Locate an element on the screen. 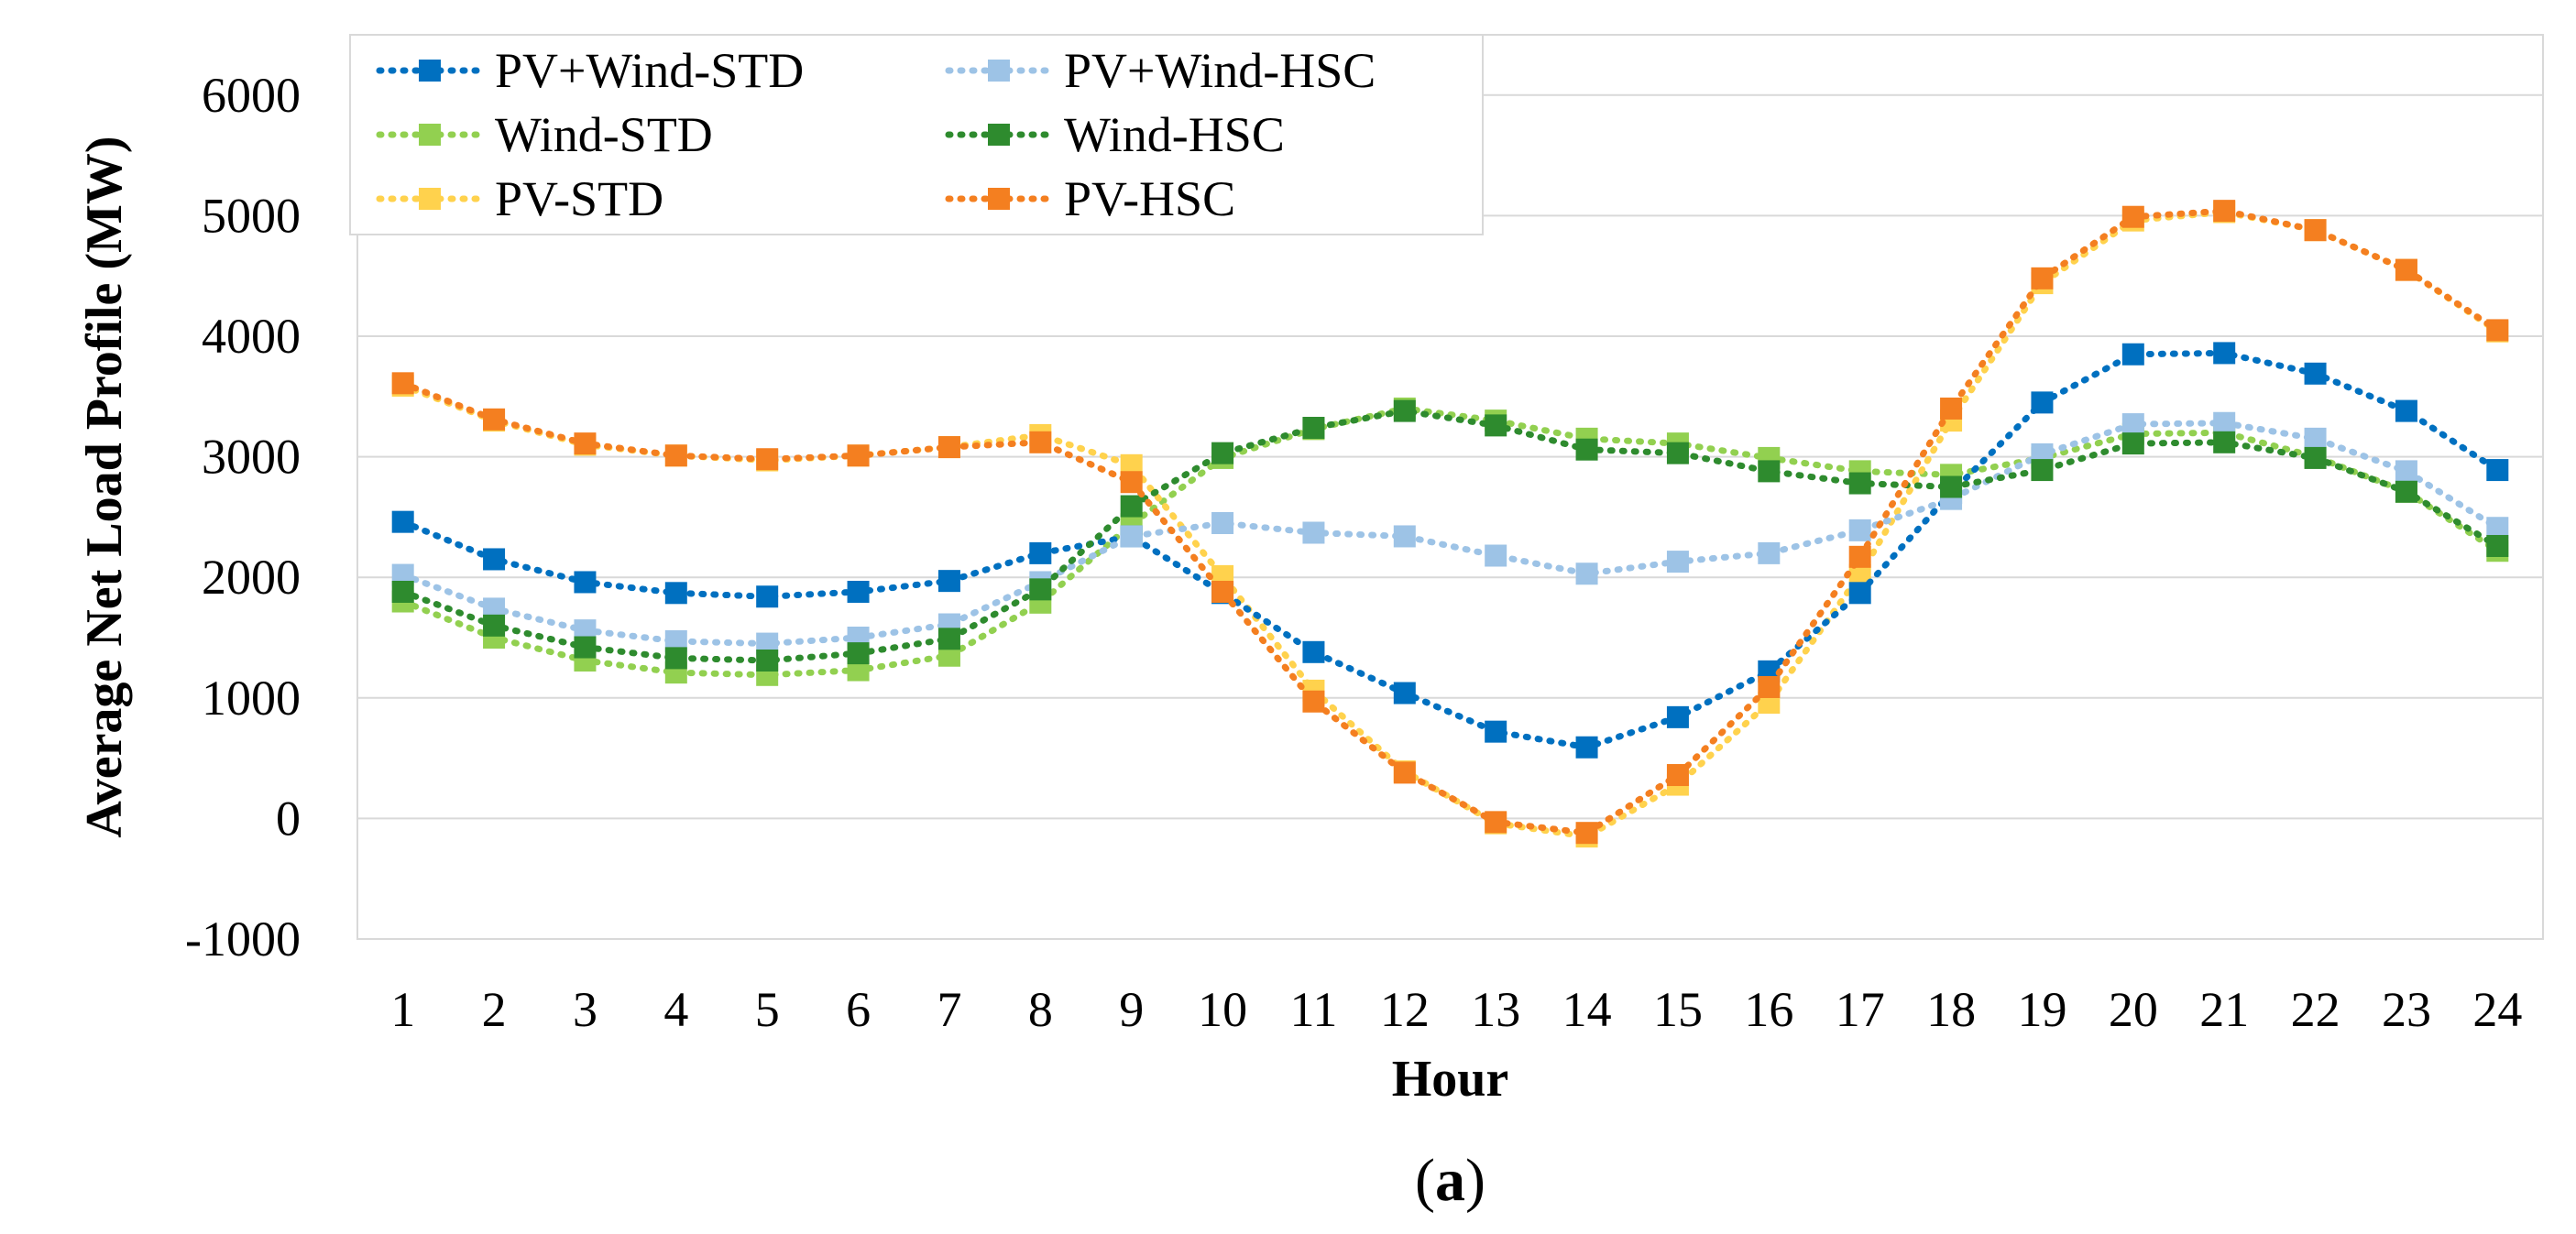 The image size is (2576, 1234). x-tick-label: 22 is located at coordinates (2315, 1009).